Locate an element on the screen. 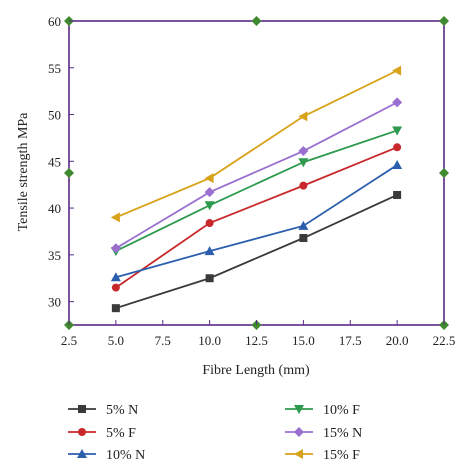  legend-item-5-n: 5% N is located at coordinates (103, 410).